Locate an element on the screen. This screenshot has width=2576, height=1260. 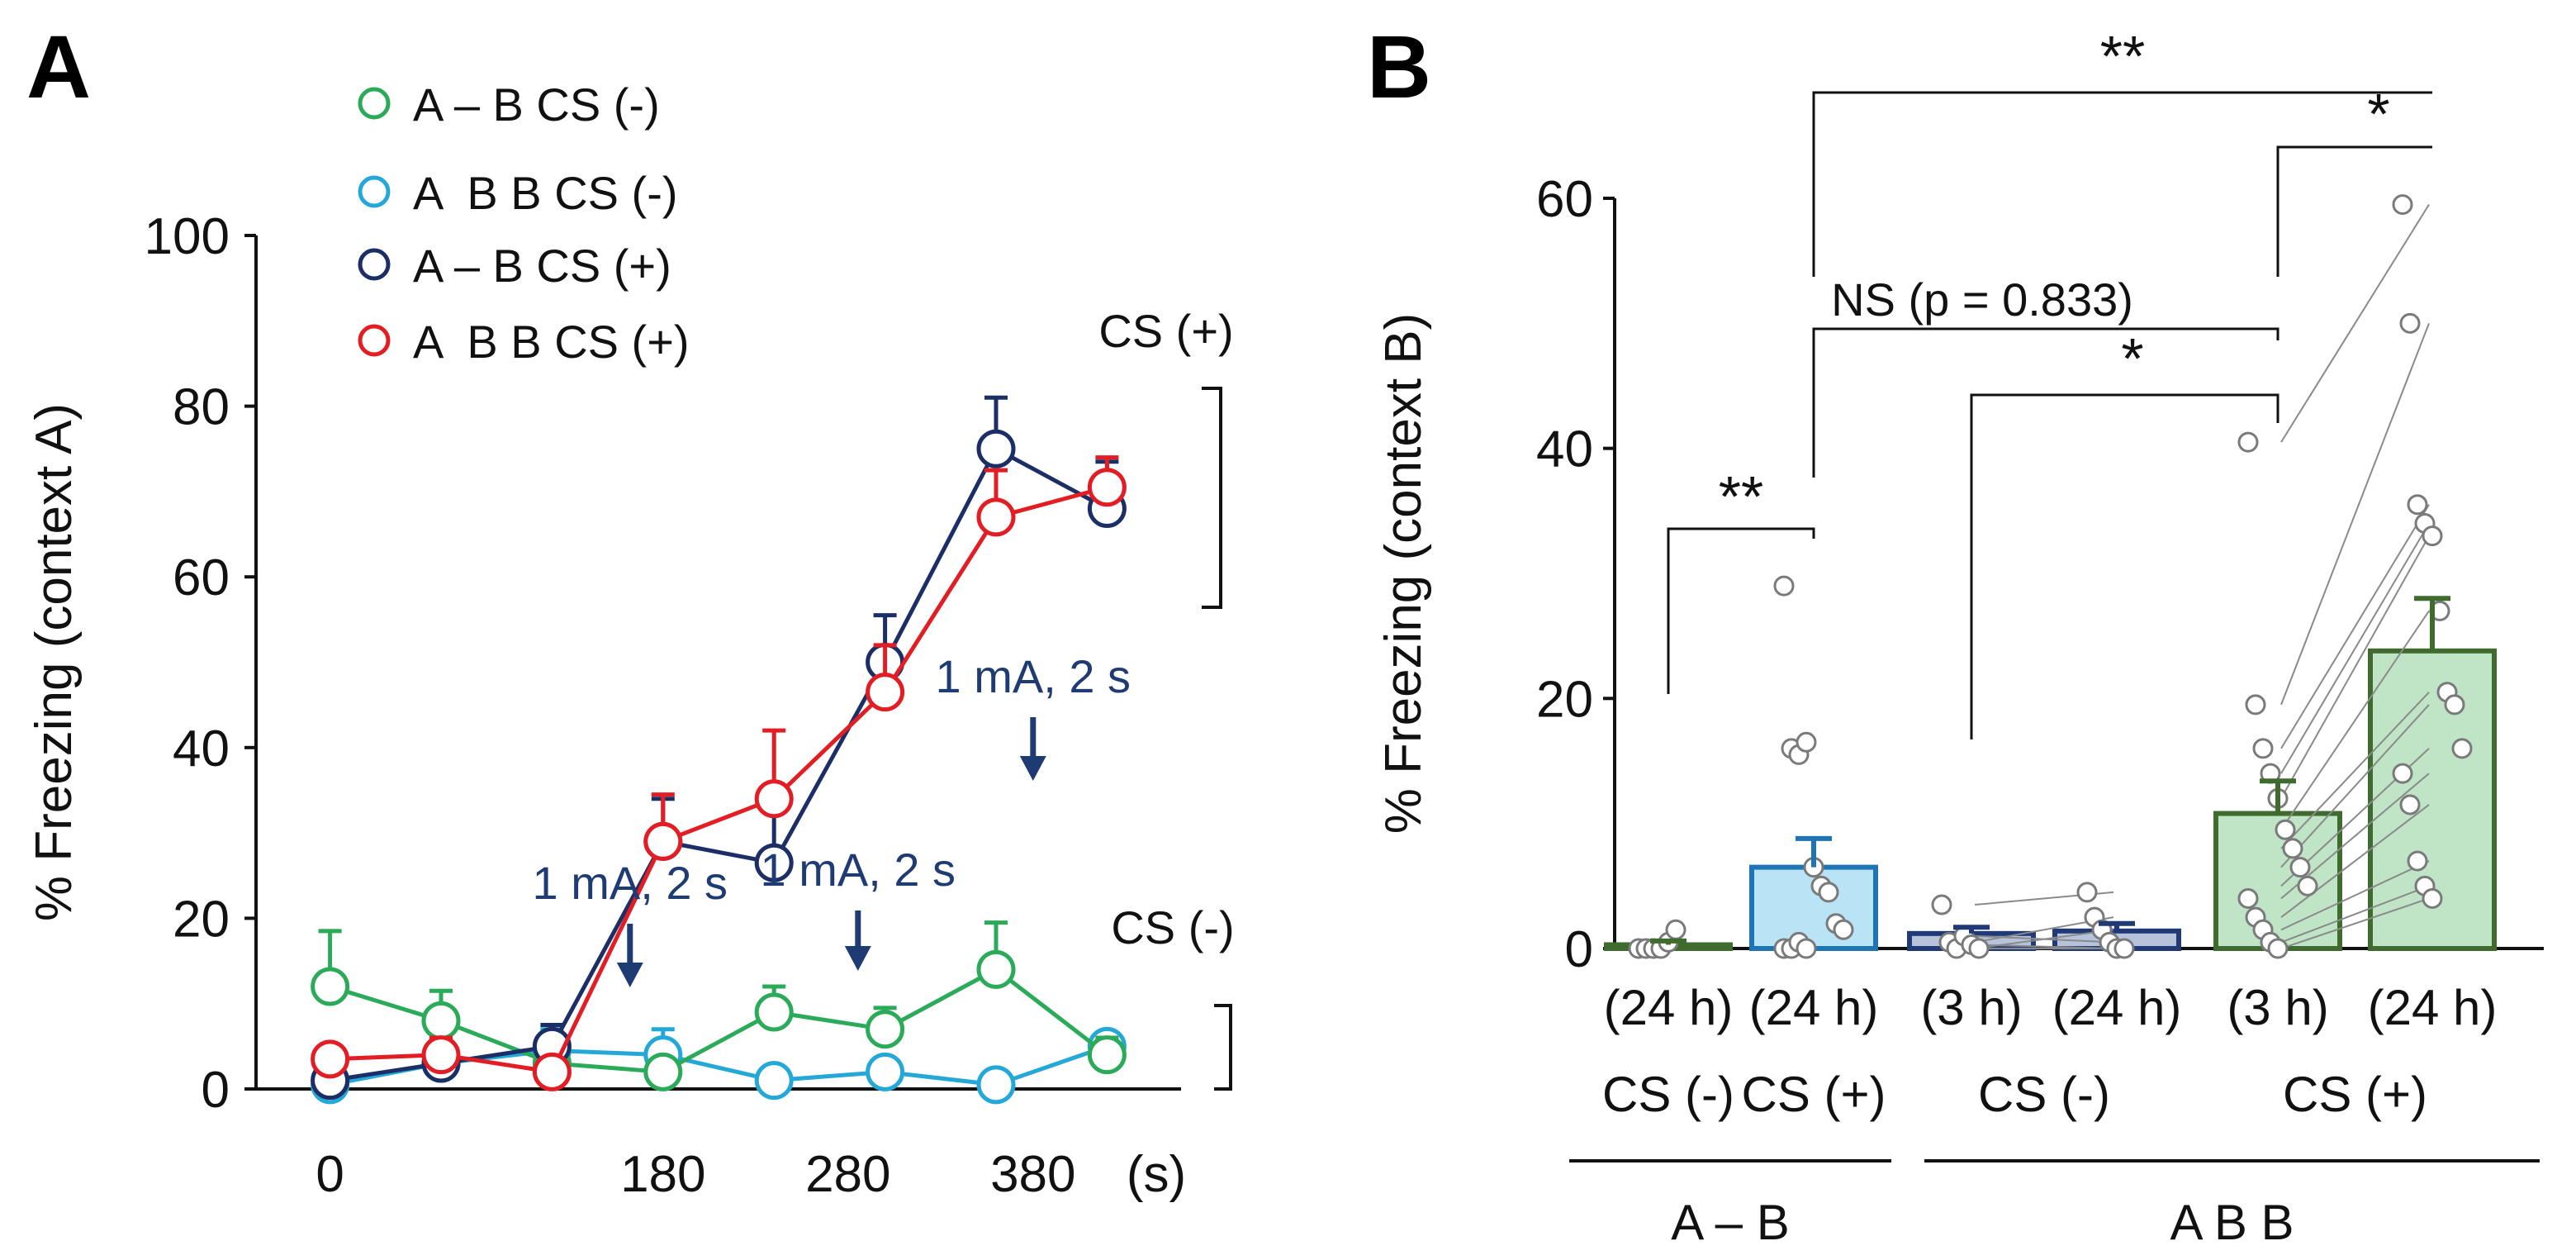
significance-label: ** is located at coordinates (2122, 56).